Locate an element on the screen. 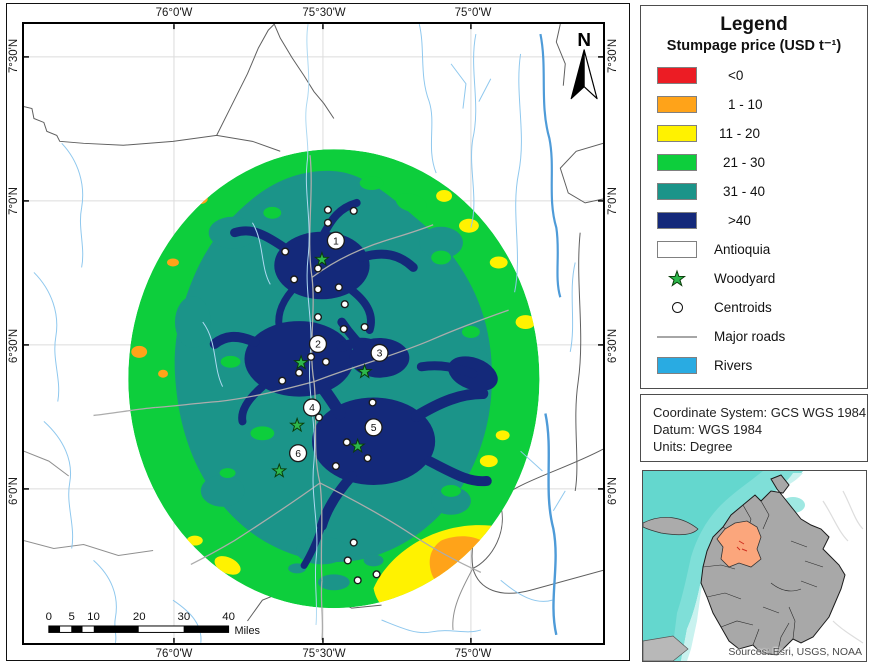 Image resolution: width=874 pixels, height=670 pixels. class-swatch-teal is located at coordinates (677, 191).